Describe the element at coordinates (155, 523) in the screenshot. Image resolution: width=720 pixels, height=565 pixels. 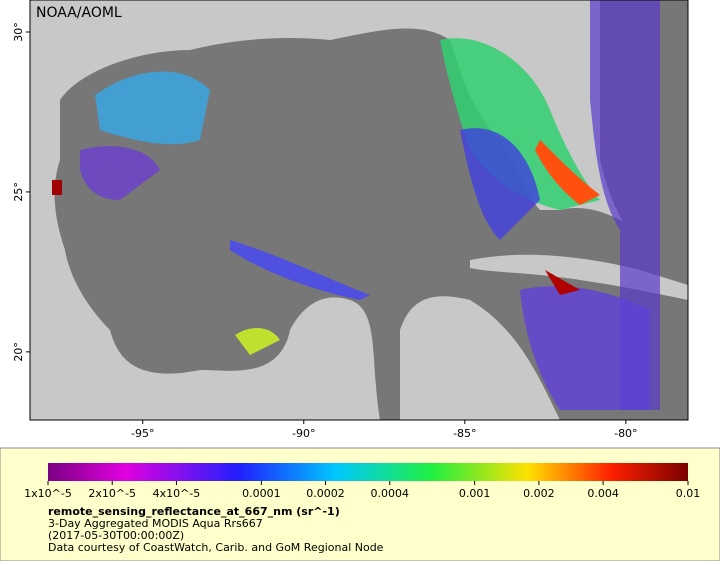
I see `caption-line: 3-Day Aggregated MODIS Aqua Rrs667` at that location.